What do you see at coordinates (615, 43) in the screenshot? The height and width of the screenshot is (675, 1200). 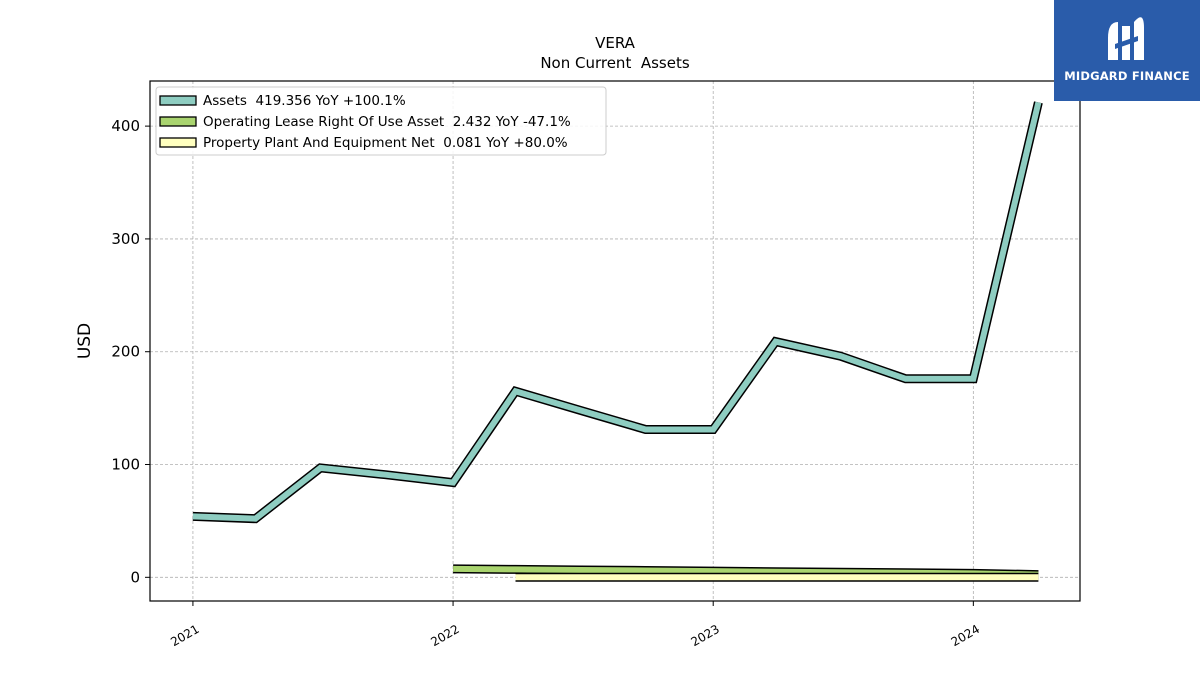 I see `chart-title: VERA` at bounding box center [615, 43].